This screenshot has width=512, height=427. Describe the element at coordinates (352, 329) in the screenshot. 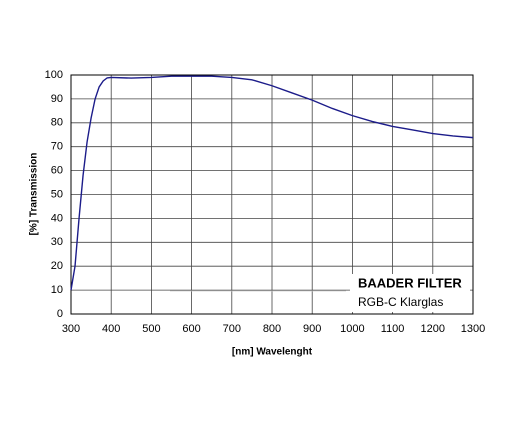

I see `x-tick-label: 1000` at that location.